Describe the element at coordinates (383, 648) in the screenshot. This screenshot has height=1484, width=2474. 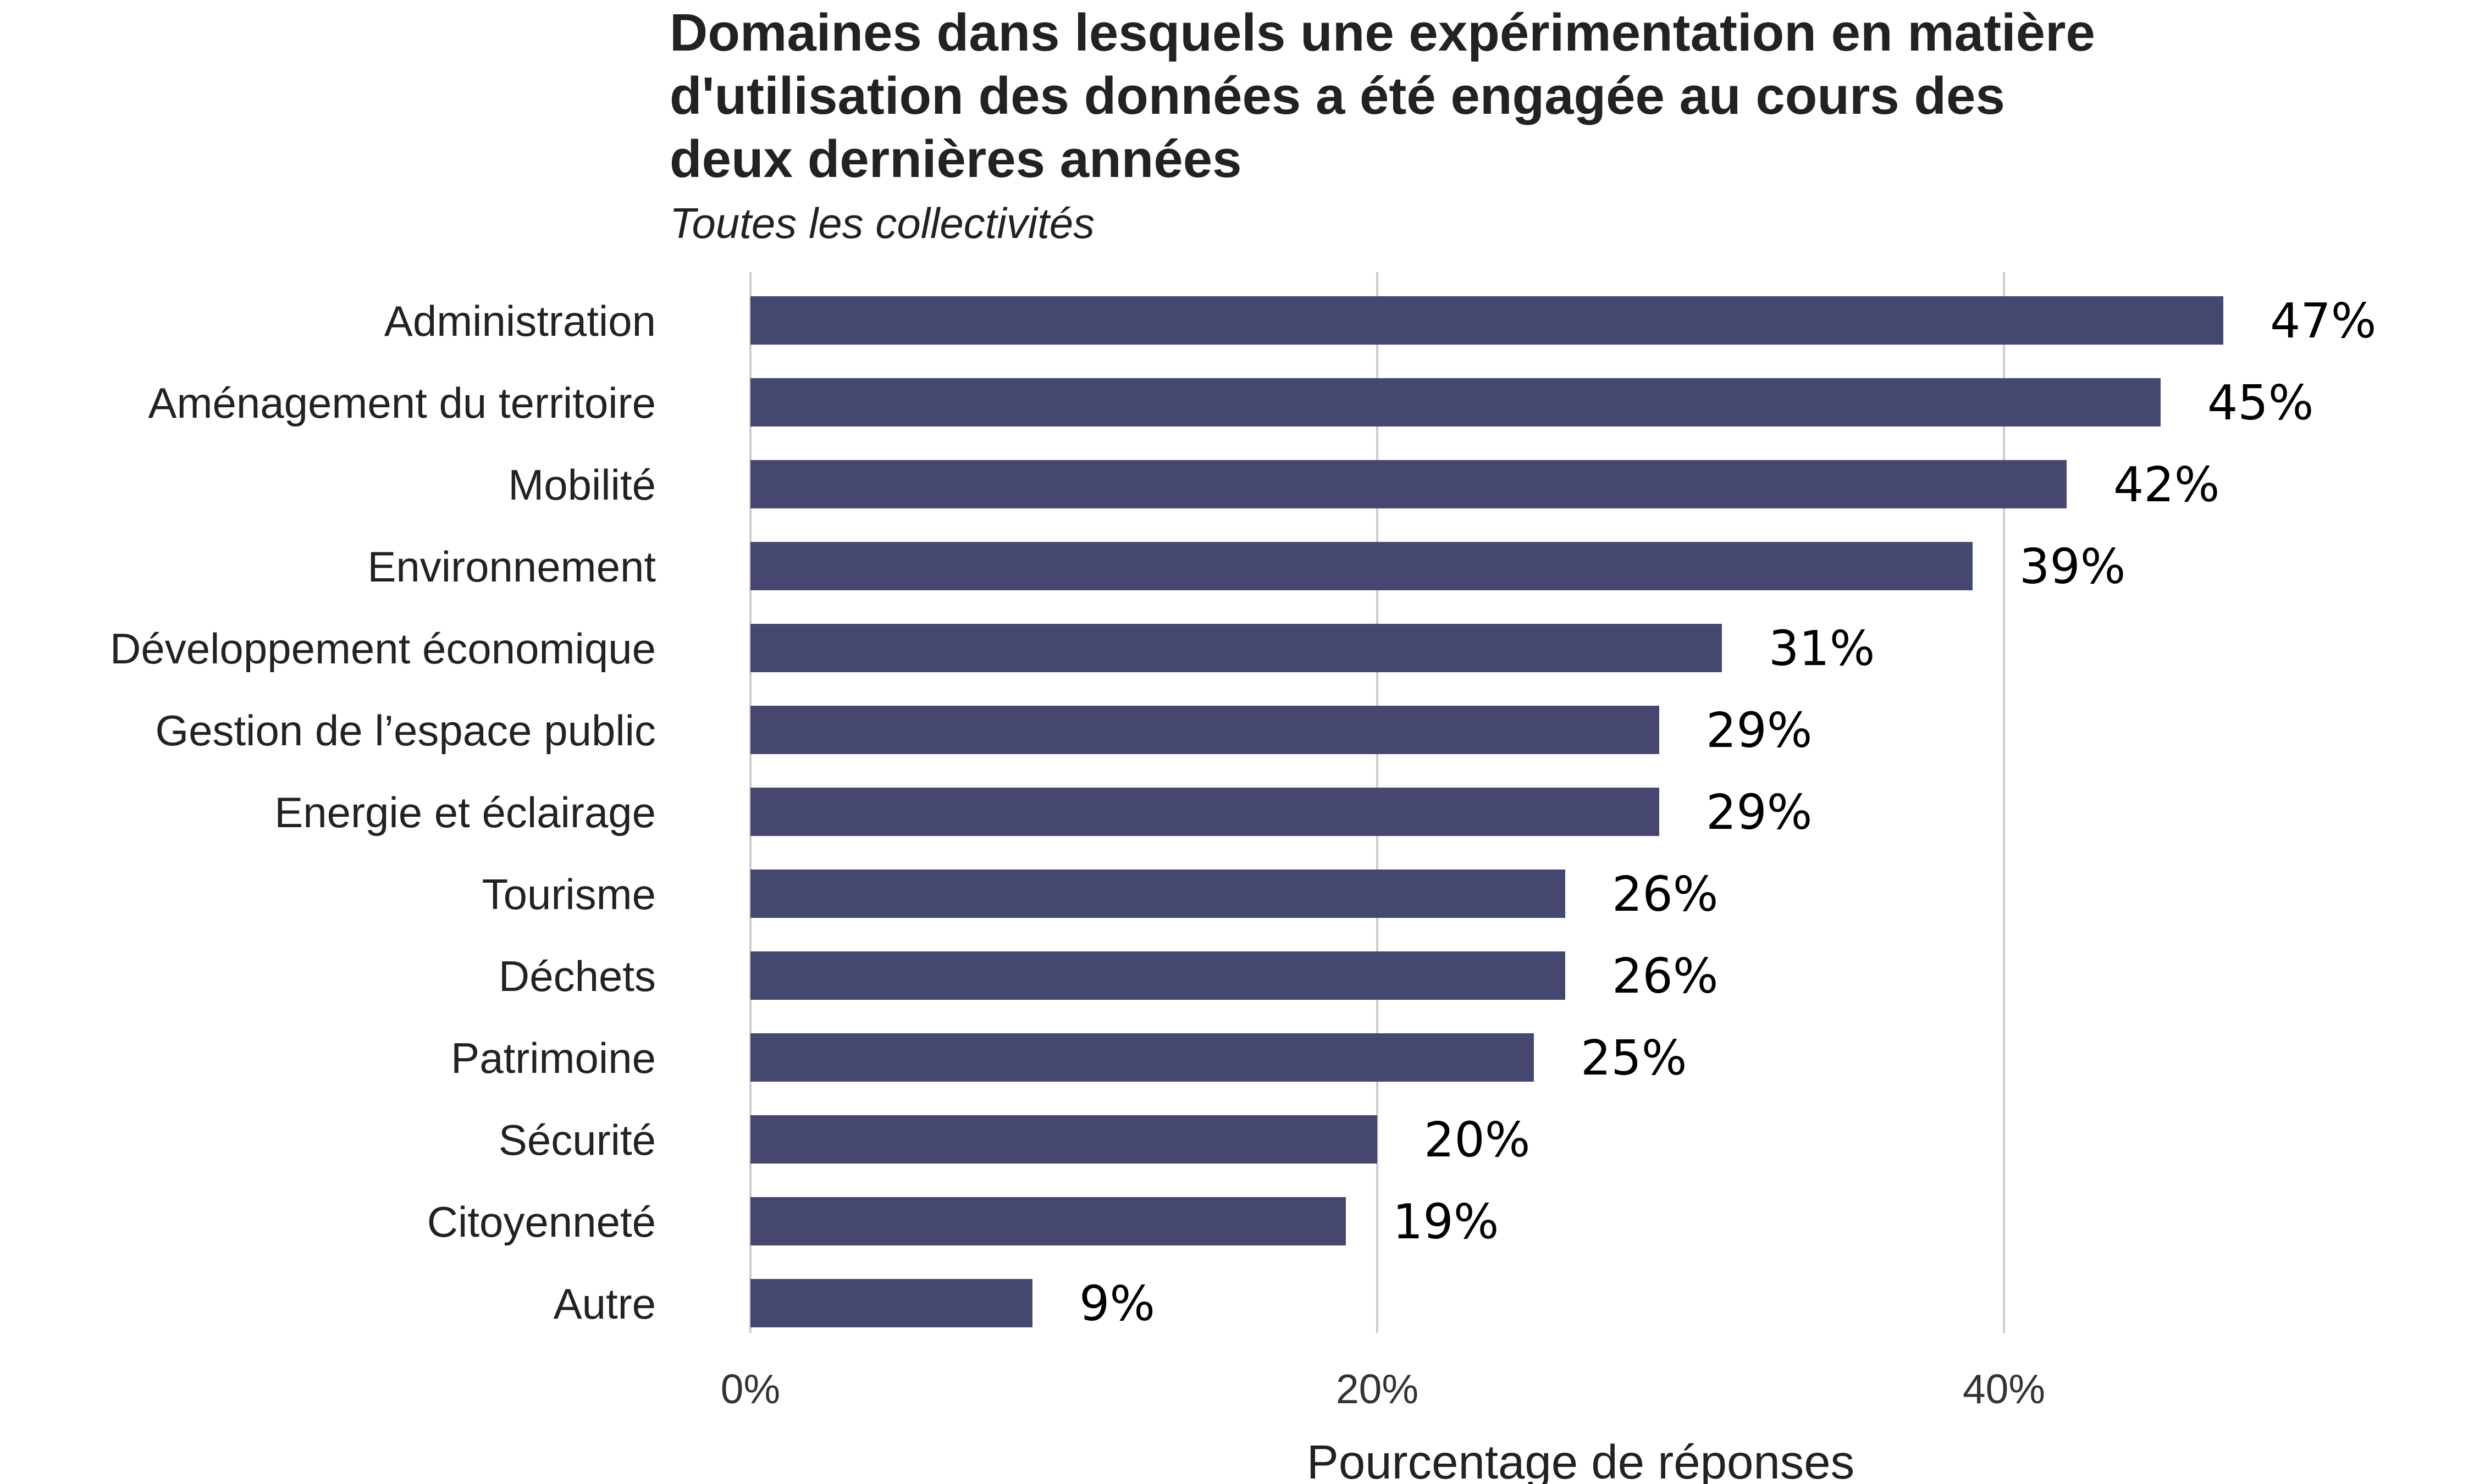
I see `category-label: Développement économique` at that location.